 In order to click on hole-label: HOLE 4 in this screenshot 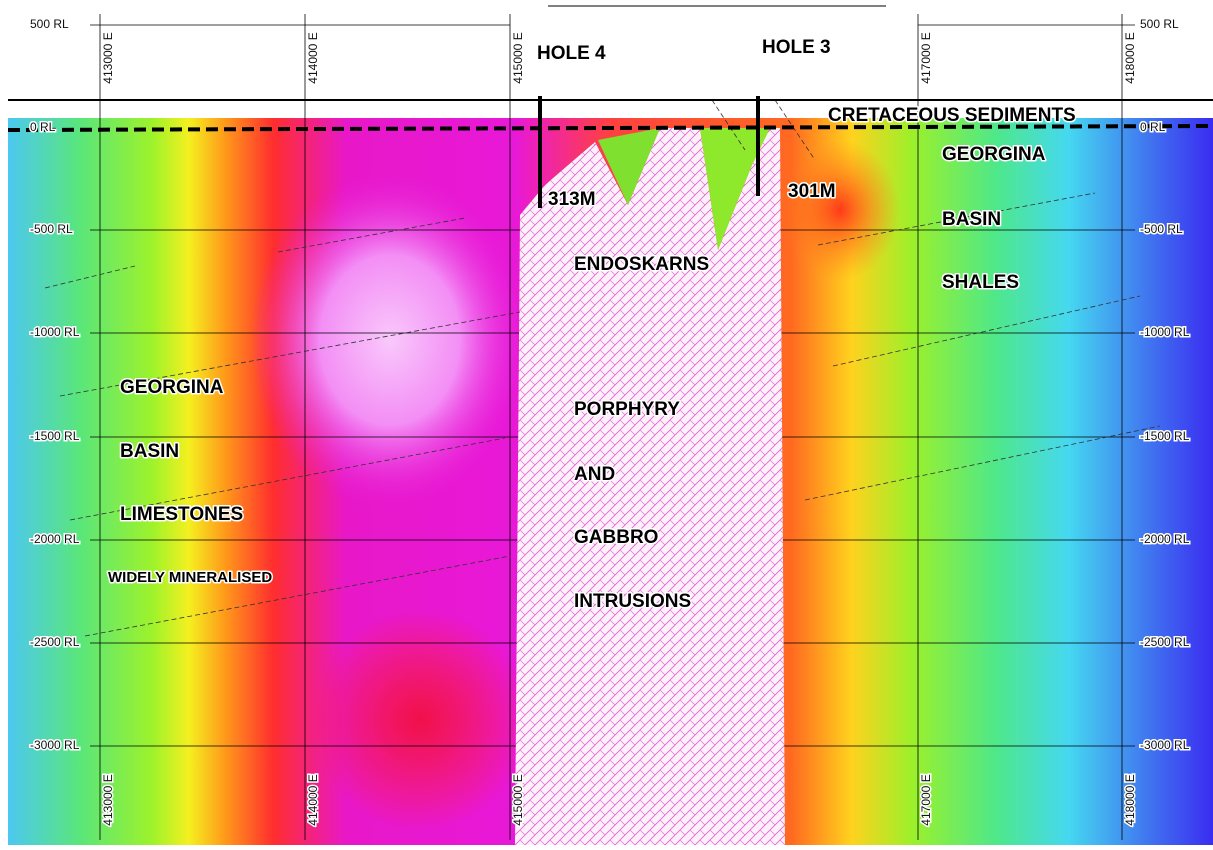, I will do `click(571, 53)`.